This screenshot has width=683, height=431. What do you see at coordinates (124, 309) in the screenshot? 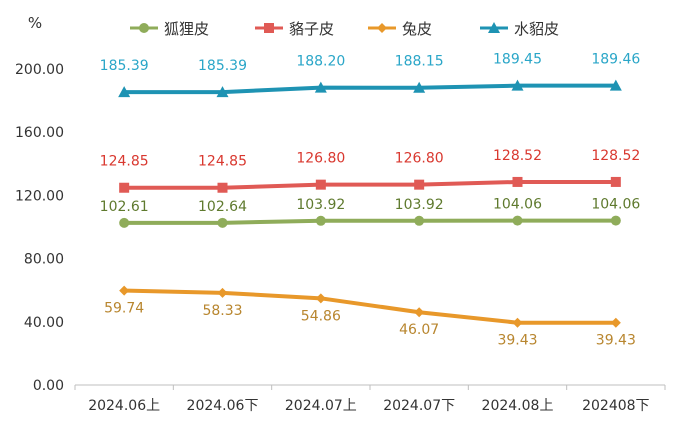
I see `data-label: 59.74` at bounding box center [124, 309].